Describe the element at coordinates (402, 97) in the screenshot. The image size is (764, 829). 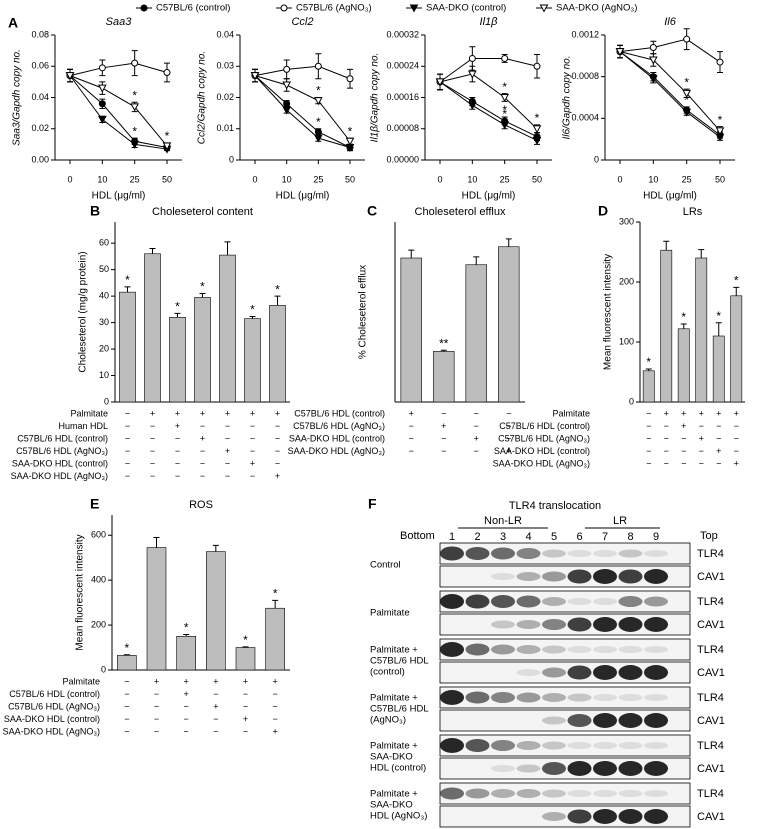
I see `y-tick-label: 0.00016` at that location.